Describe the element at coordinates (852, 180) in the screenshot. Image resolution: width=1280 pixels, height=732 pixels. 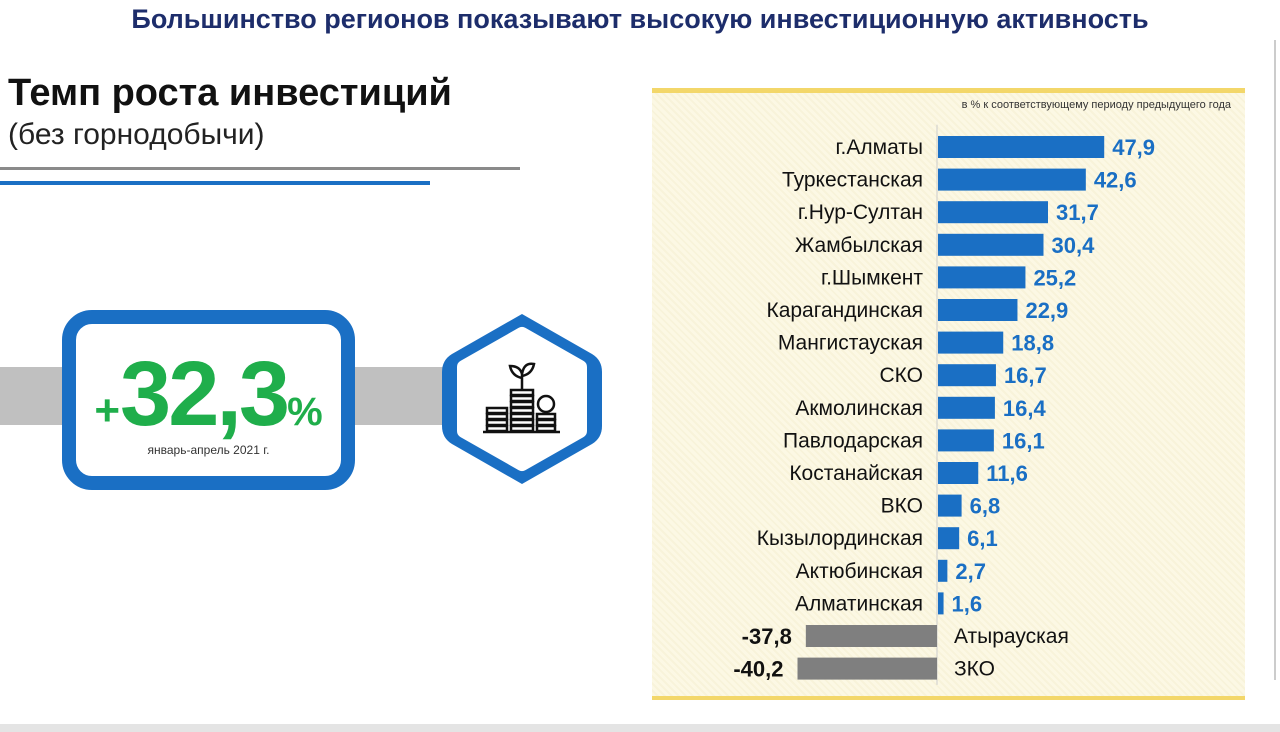
I see `category-label: Туркестанская` at that location.